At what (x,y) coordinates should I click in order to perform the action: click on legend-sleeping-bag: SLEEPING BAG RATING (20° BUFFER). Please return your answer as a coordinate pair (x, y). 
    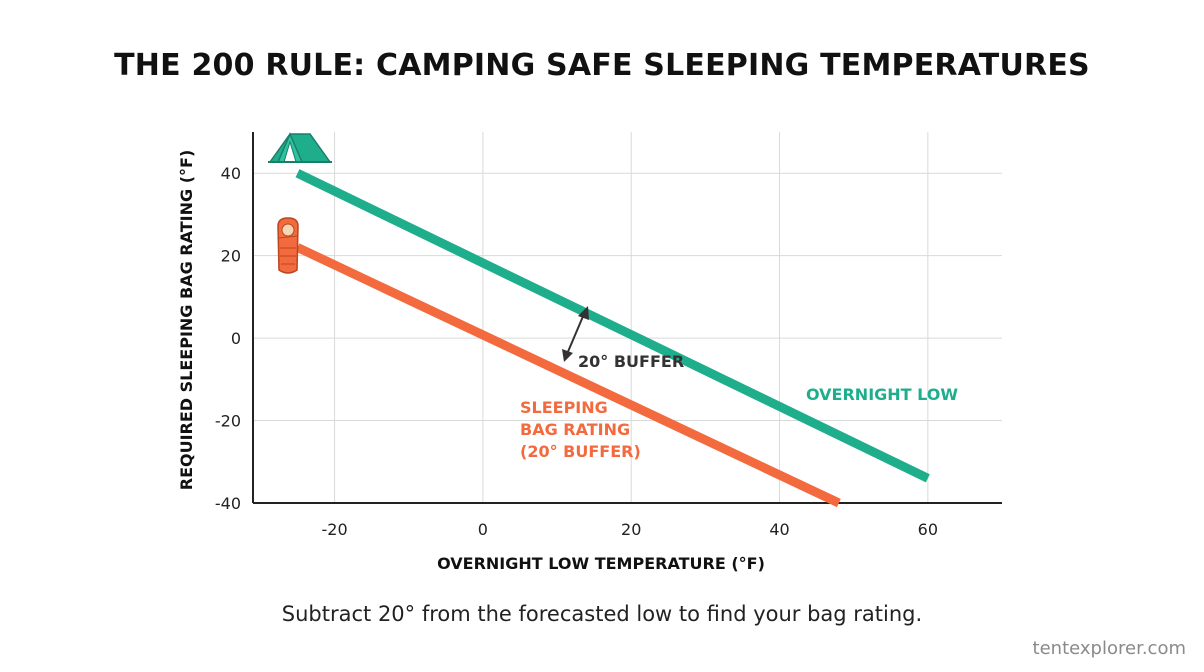
    Looking at the image, I should click on (580, 429).